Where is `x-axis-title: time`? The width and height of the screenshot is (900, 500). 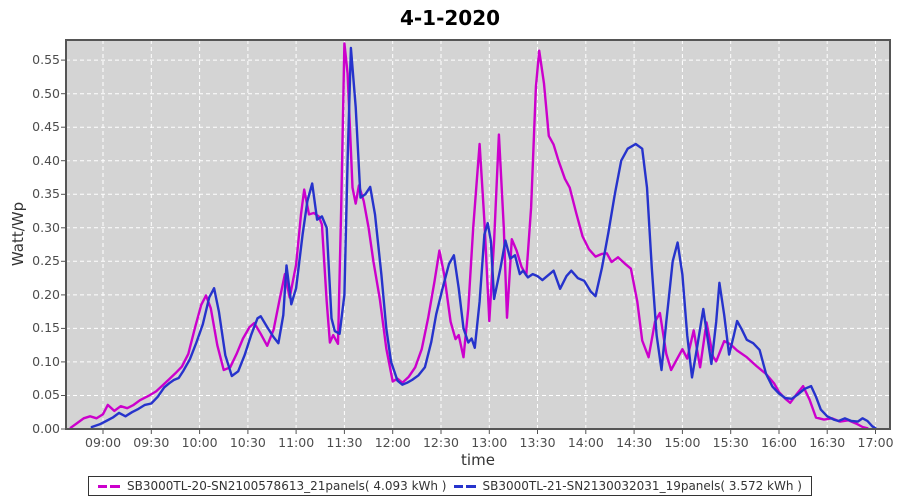 x-axis-title: time is located at coordinates (478, 460).